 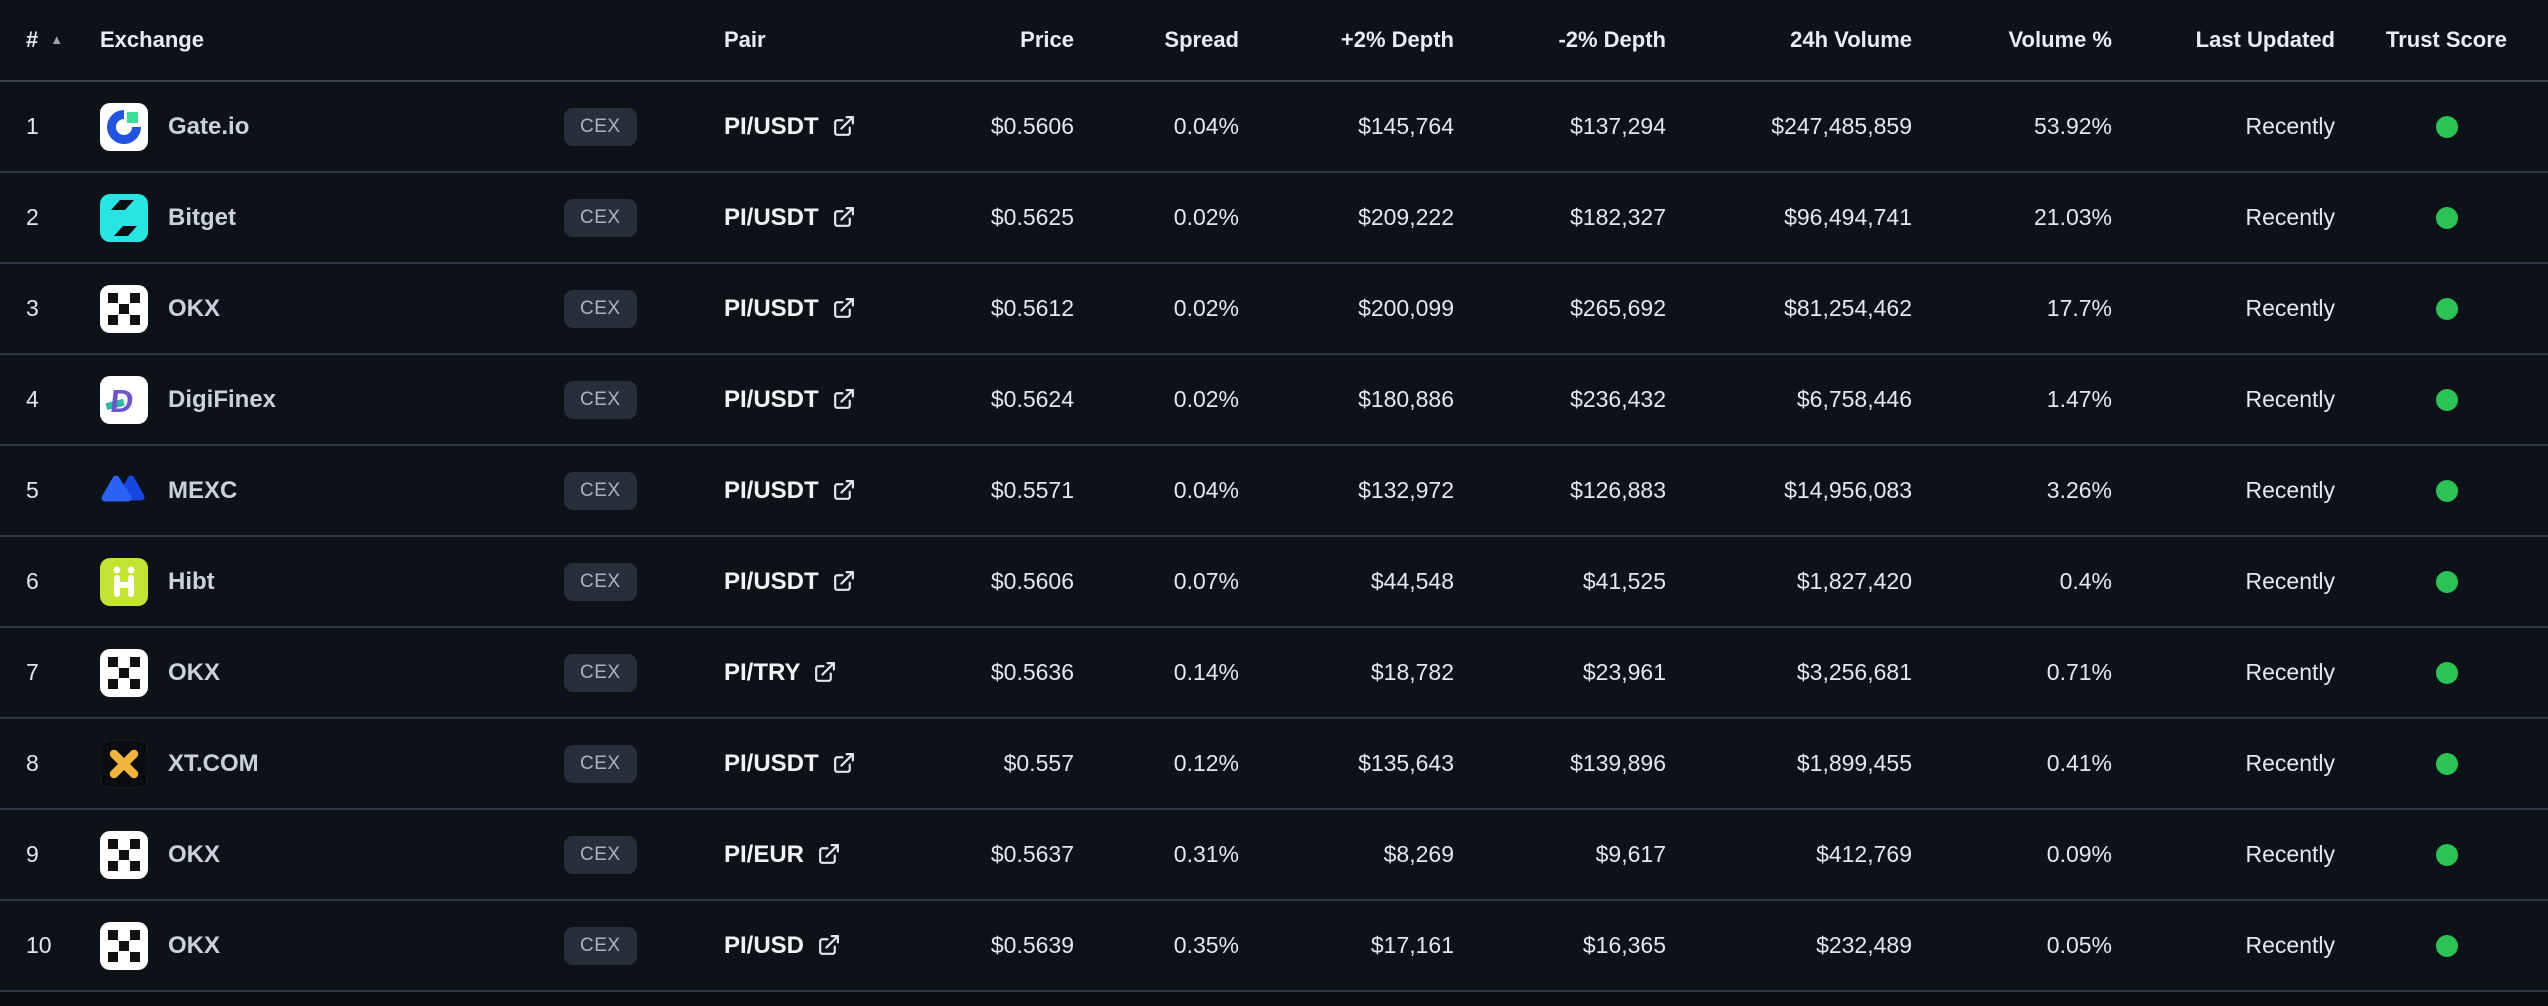 I want to click on column-header-spread: Spread, so click(x=1201, y=39).